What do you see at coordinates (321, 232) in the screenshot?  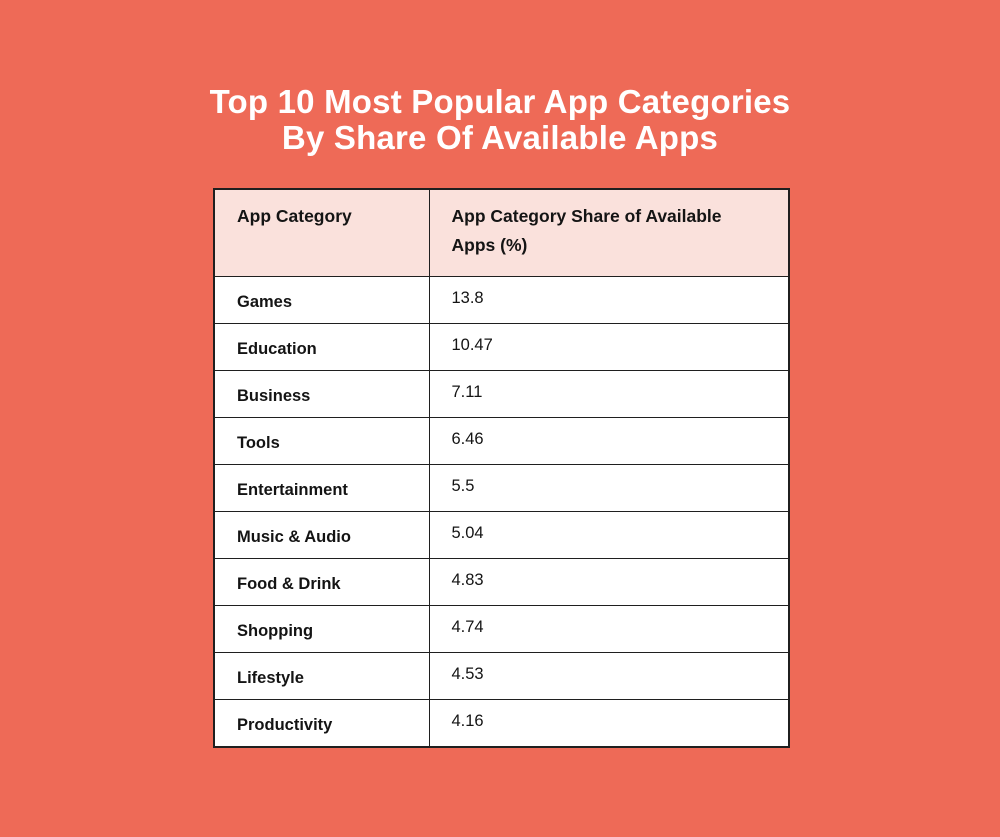 I see `column-header-category: App Category` at bounding box center [321, 232].